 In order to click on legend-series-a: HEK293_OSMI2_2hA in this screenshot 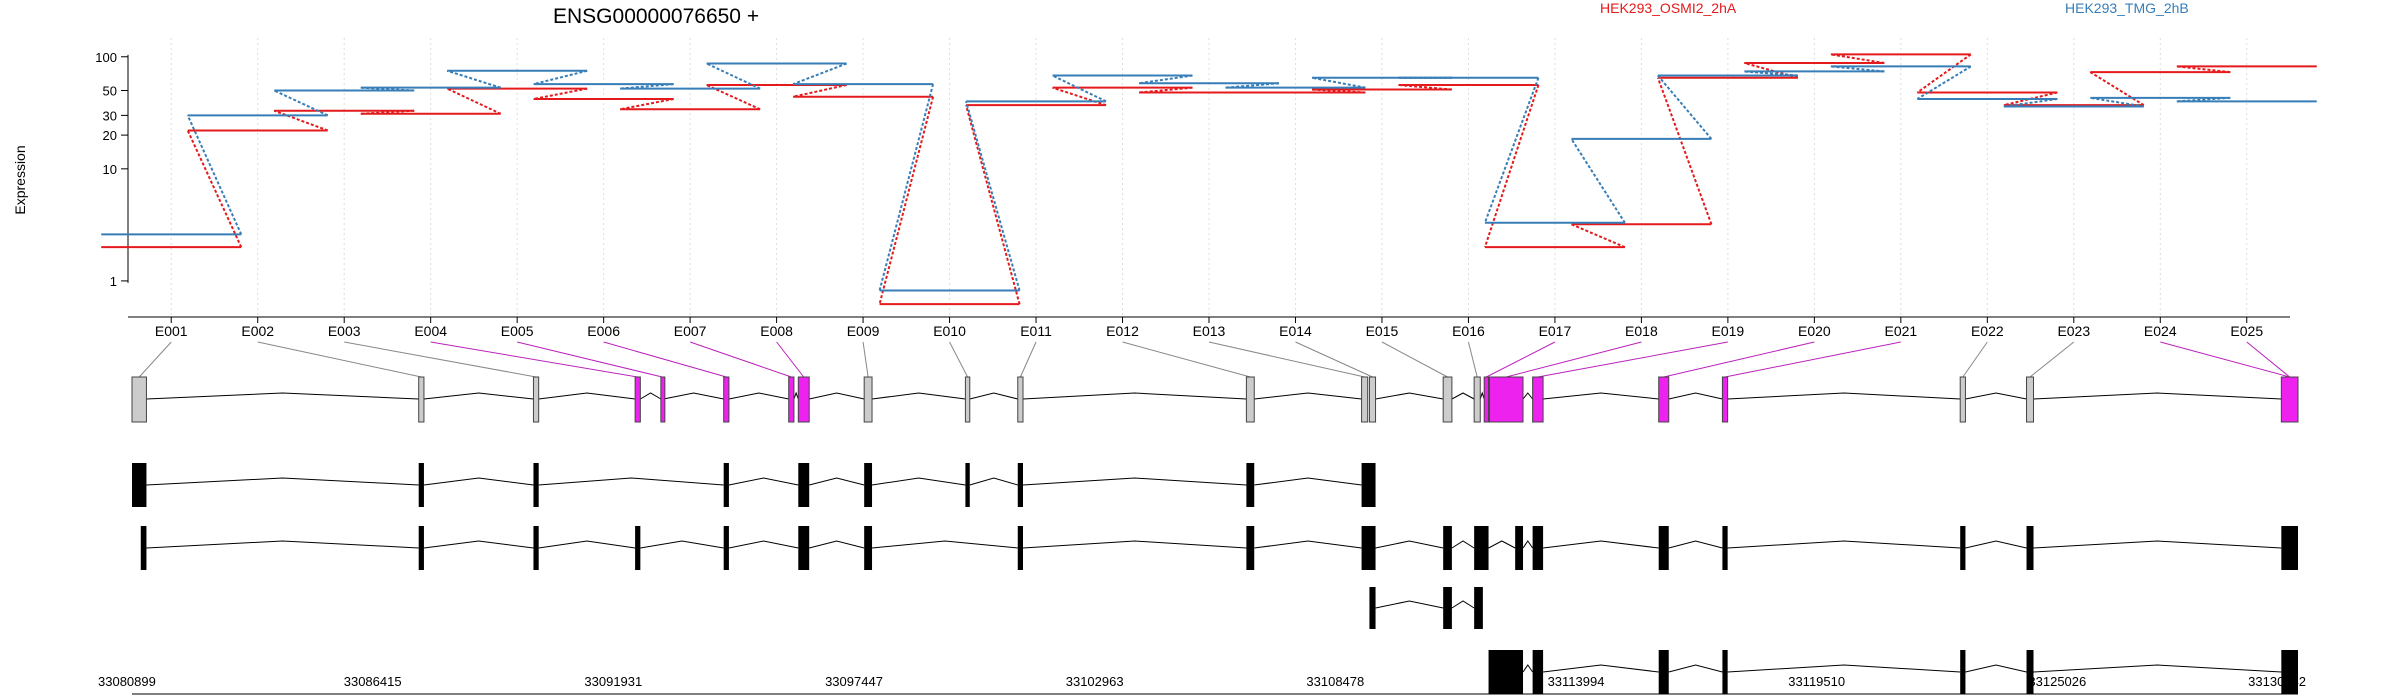, I will do `click(1668, 8)`.